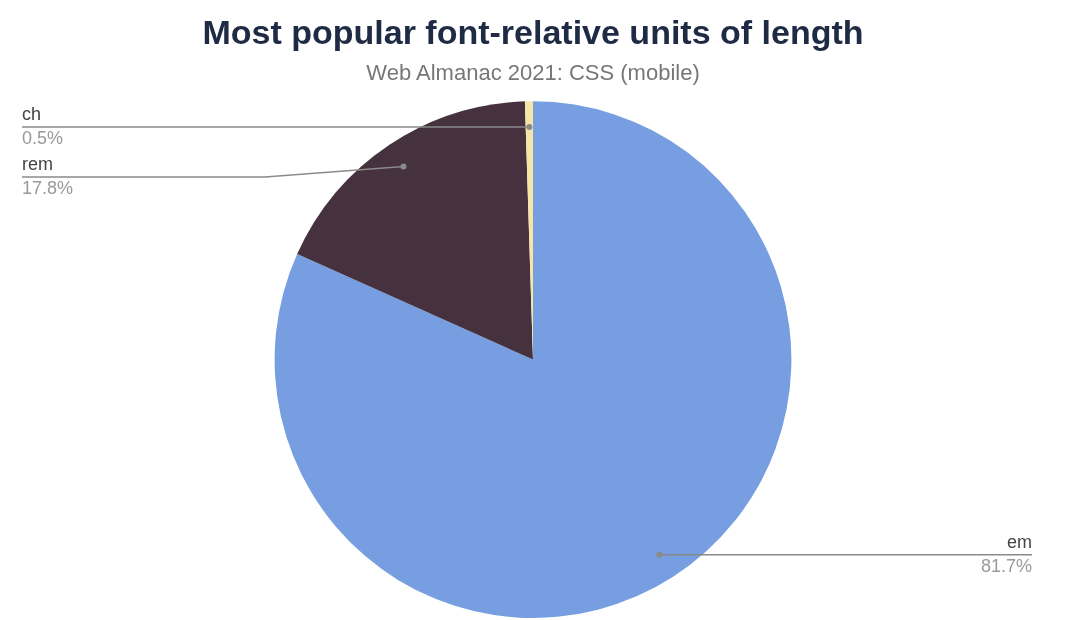 The height and width of the screenshot is (620, 1066). Describe the element at coordinates (43, 138) in the screenshot. I see `data-label: 0.5%` at that location.